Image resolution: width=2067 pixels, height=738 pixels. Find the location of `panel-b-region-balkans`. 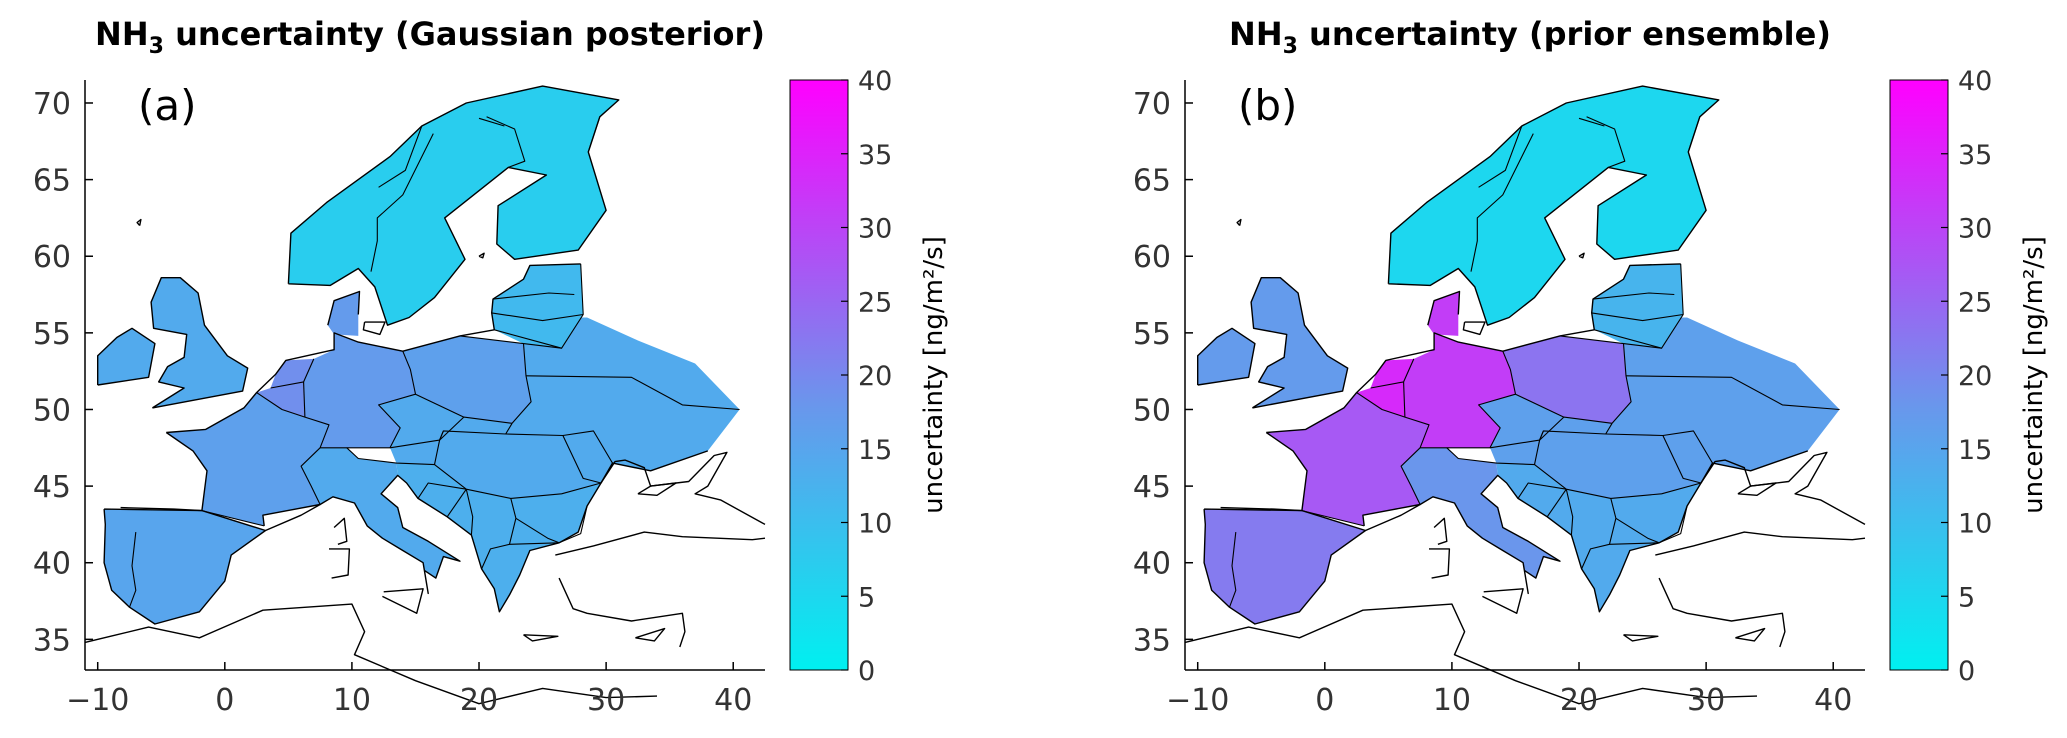

panel-b-region-balkans is located at coordinates (1598, 537).